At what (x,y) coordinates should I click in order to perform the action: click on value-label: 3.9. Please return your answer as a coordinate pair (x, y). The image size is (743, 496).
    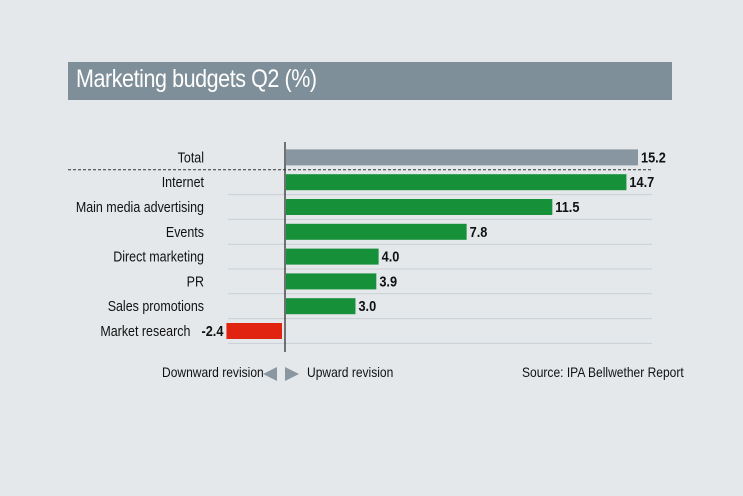
    Looking at the image, I should click on (388, 282).